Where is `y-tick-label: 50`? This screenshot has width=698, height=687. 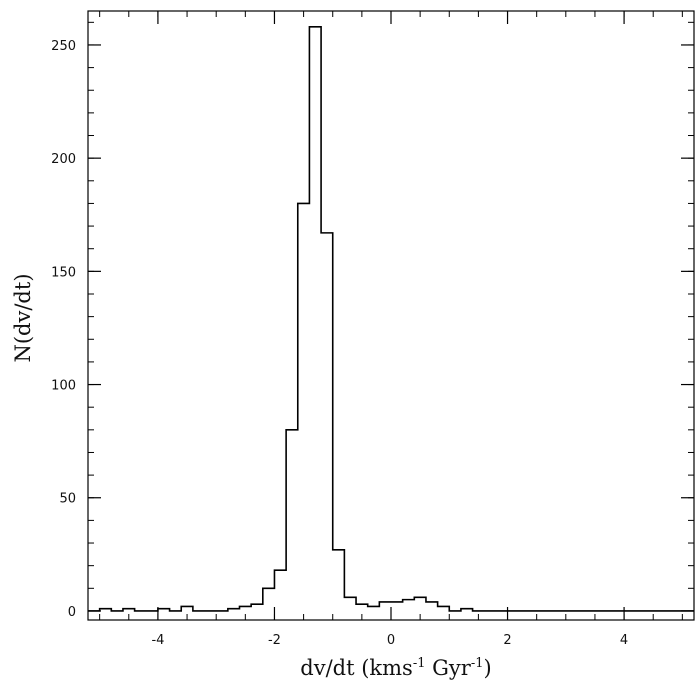
y-tick-label: 50 is located at coordinates (67, 499).